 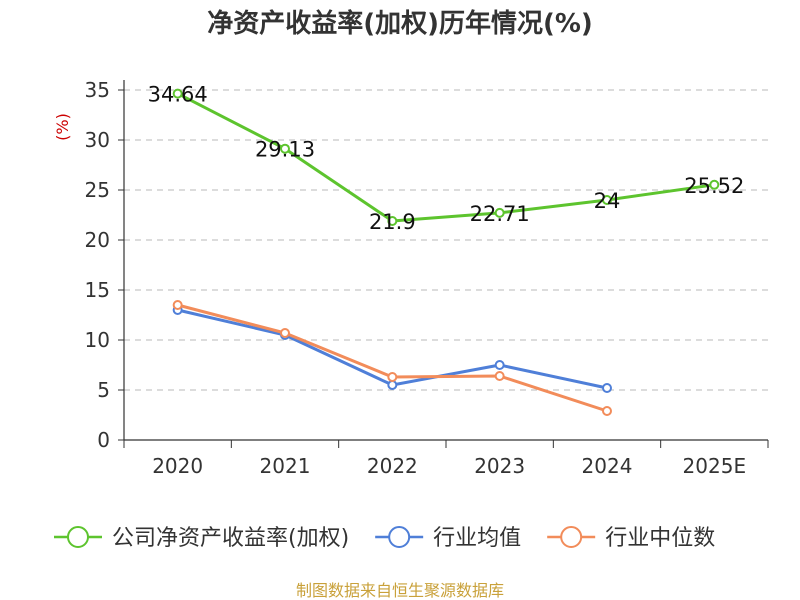 What do you see at coordinates (449, 466) in the screenshot?
I see `x-tick-labels: 2020 2021 2022 2023 2024 2025E` at bounding box center [449, 466].